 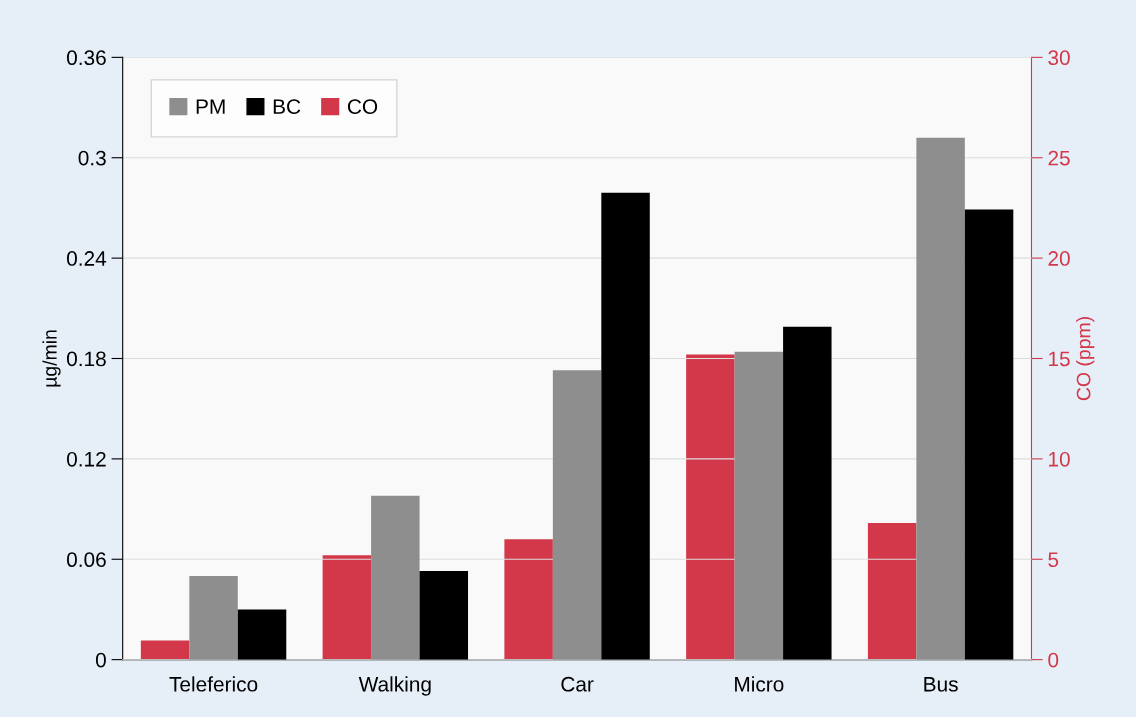 I want to click on y2-tick-label: 15, so click(x=1059, y=359).